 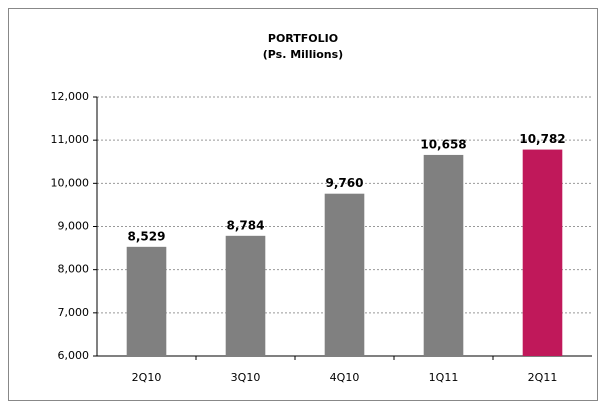 What do you see at coordinates (147, 236) in the screenshot?
I see `value-label: 8,529` at bounding box center [147, 236].